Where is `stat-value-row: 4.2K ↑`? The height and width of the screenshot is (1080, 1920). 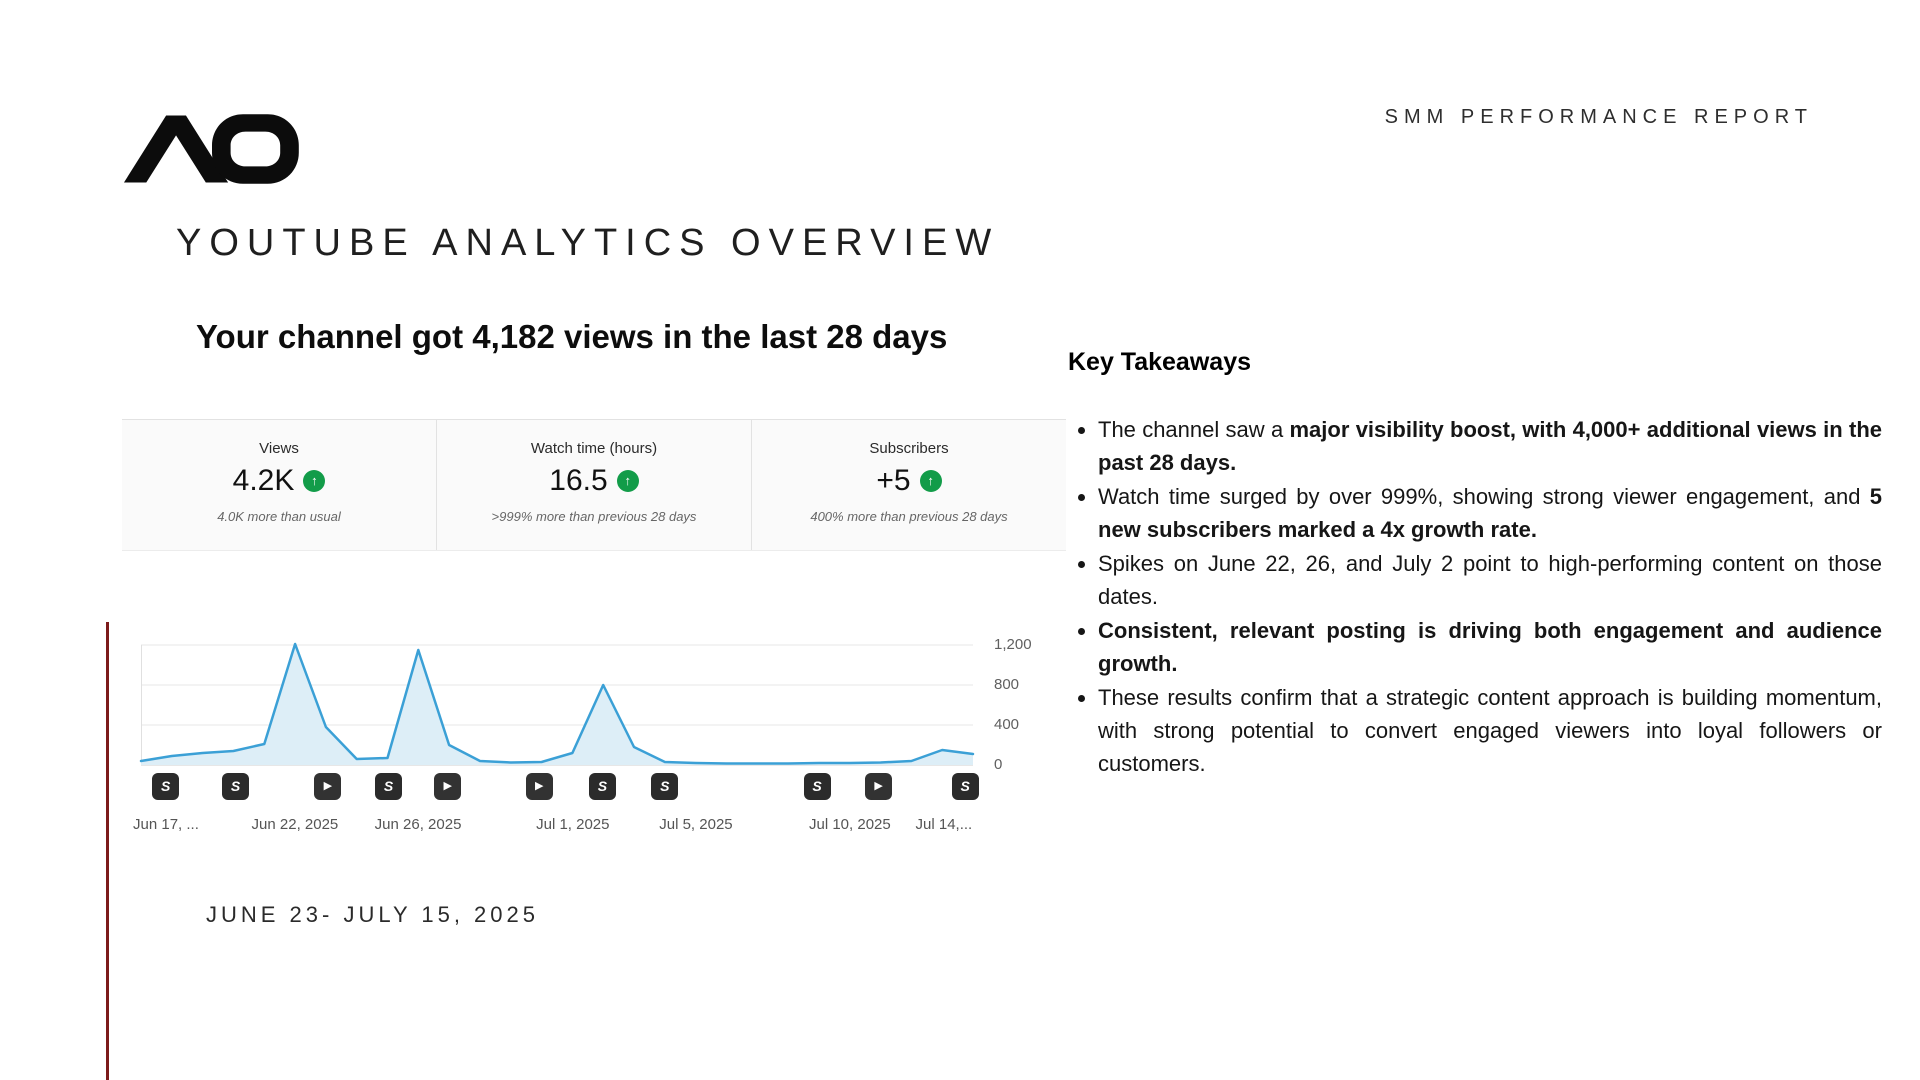
stat-value-row: 4.2K ↑ is located at coordinates (279, 481).